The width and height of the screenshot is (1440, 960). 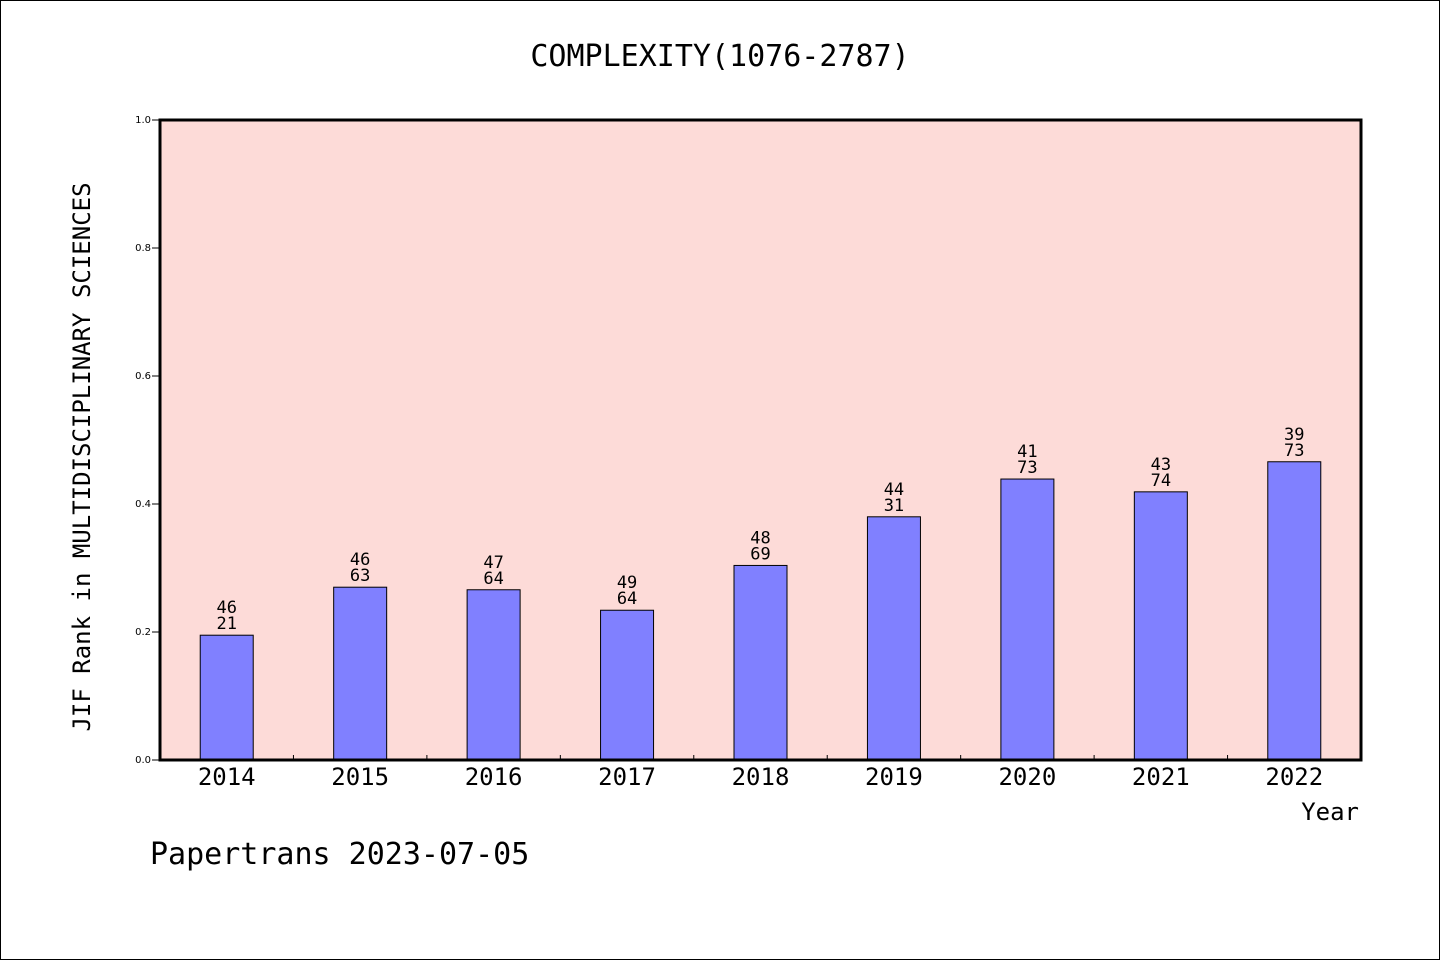 I want to click on y-tick-label: 1.0, so click(x=143, y=120).